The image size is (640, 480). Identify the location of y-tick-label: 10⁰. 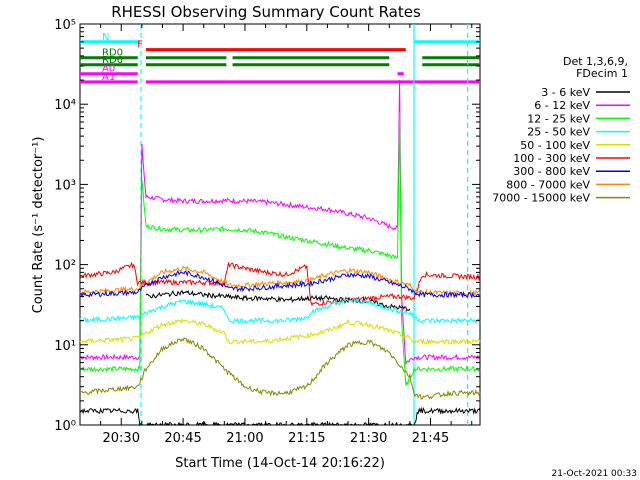
(65, 426).